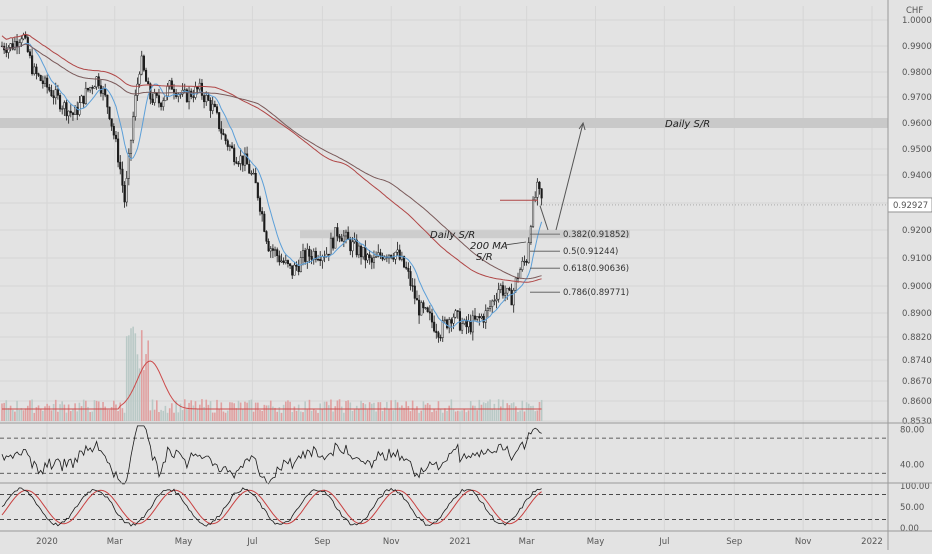 The image size is (932, 554). What do you see at coordinates (912, 465) in the screenshot?
I see `rsi-tick-label: 40.00` at bounding box center [912, 465].